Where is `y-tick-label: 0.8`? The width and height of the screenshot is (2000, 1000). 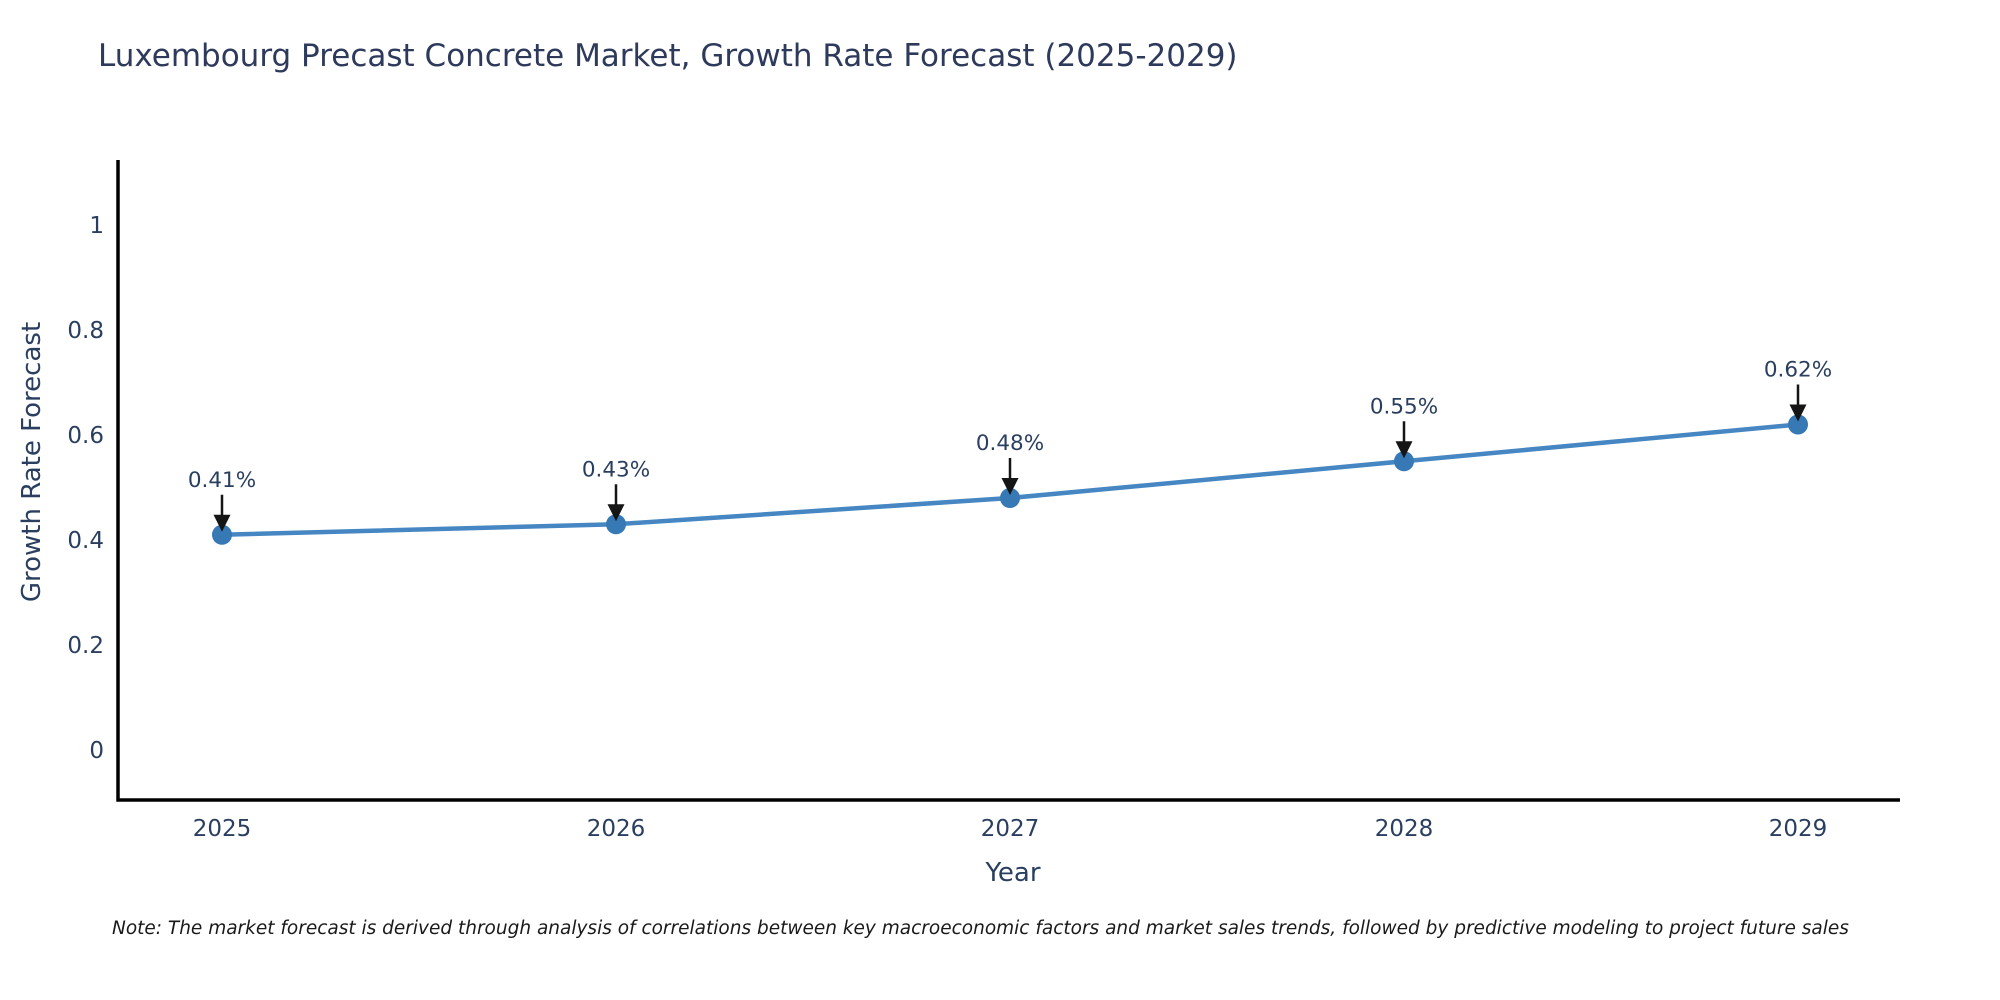 y-tick-label: 0.8 is located at coordinates (85, 331).